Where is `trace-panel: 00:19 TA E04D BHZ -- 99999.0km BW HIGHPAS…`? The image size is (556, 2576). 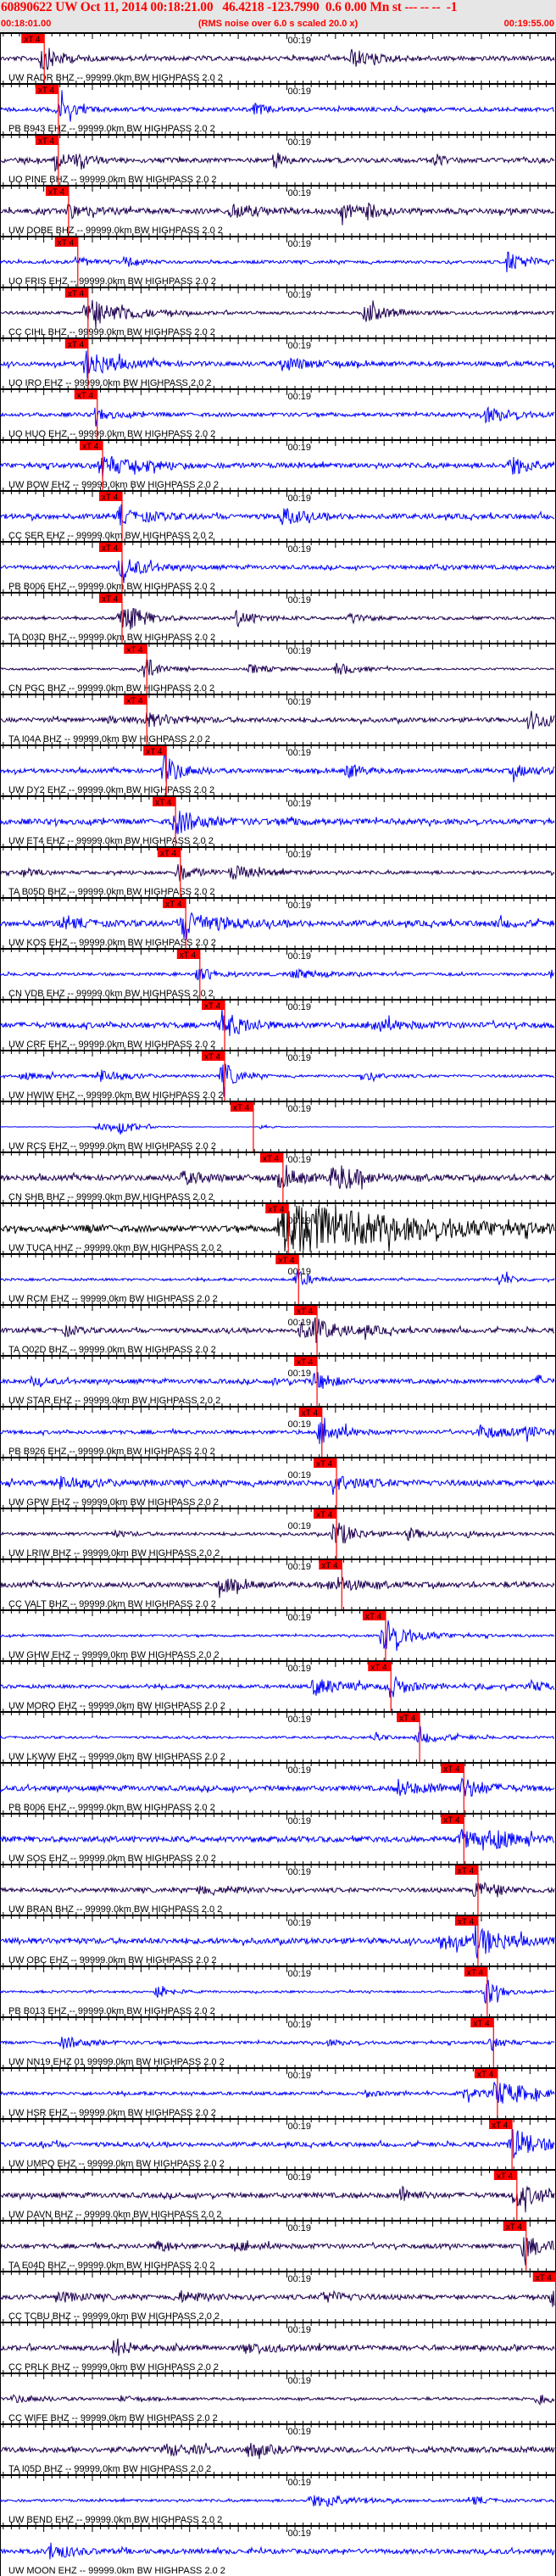
trace-panel: 00:19 TA E04D BHZ -- 99999.0km BW HIGHPAS… is located at coordinates (278, 2244).